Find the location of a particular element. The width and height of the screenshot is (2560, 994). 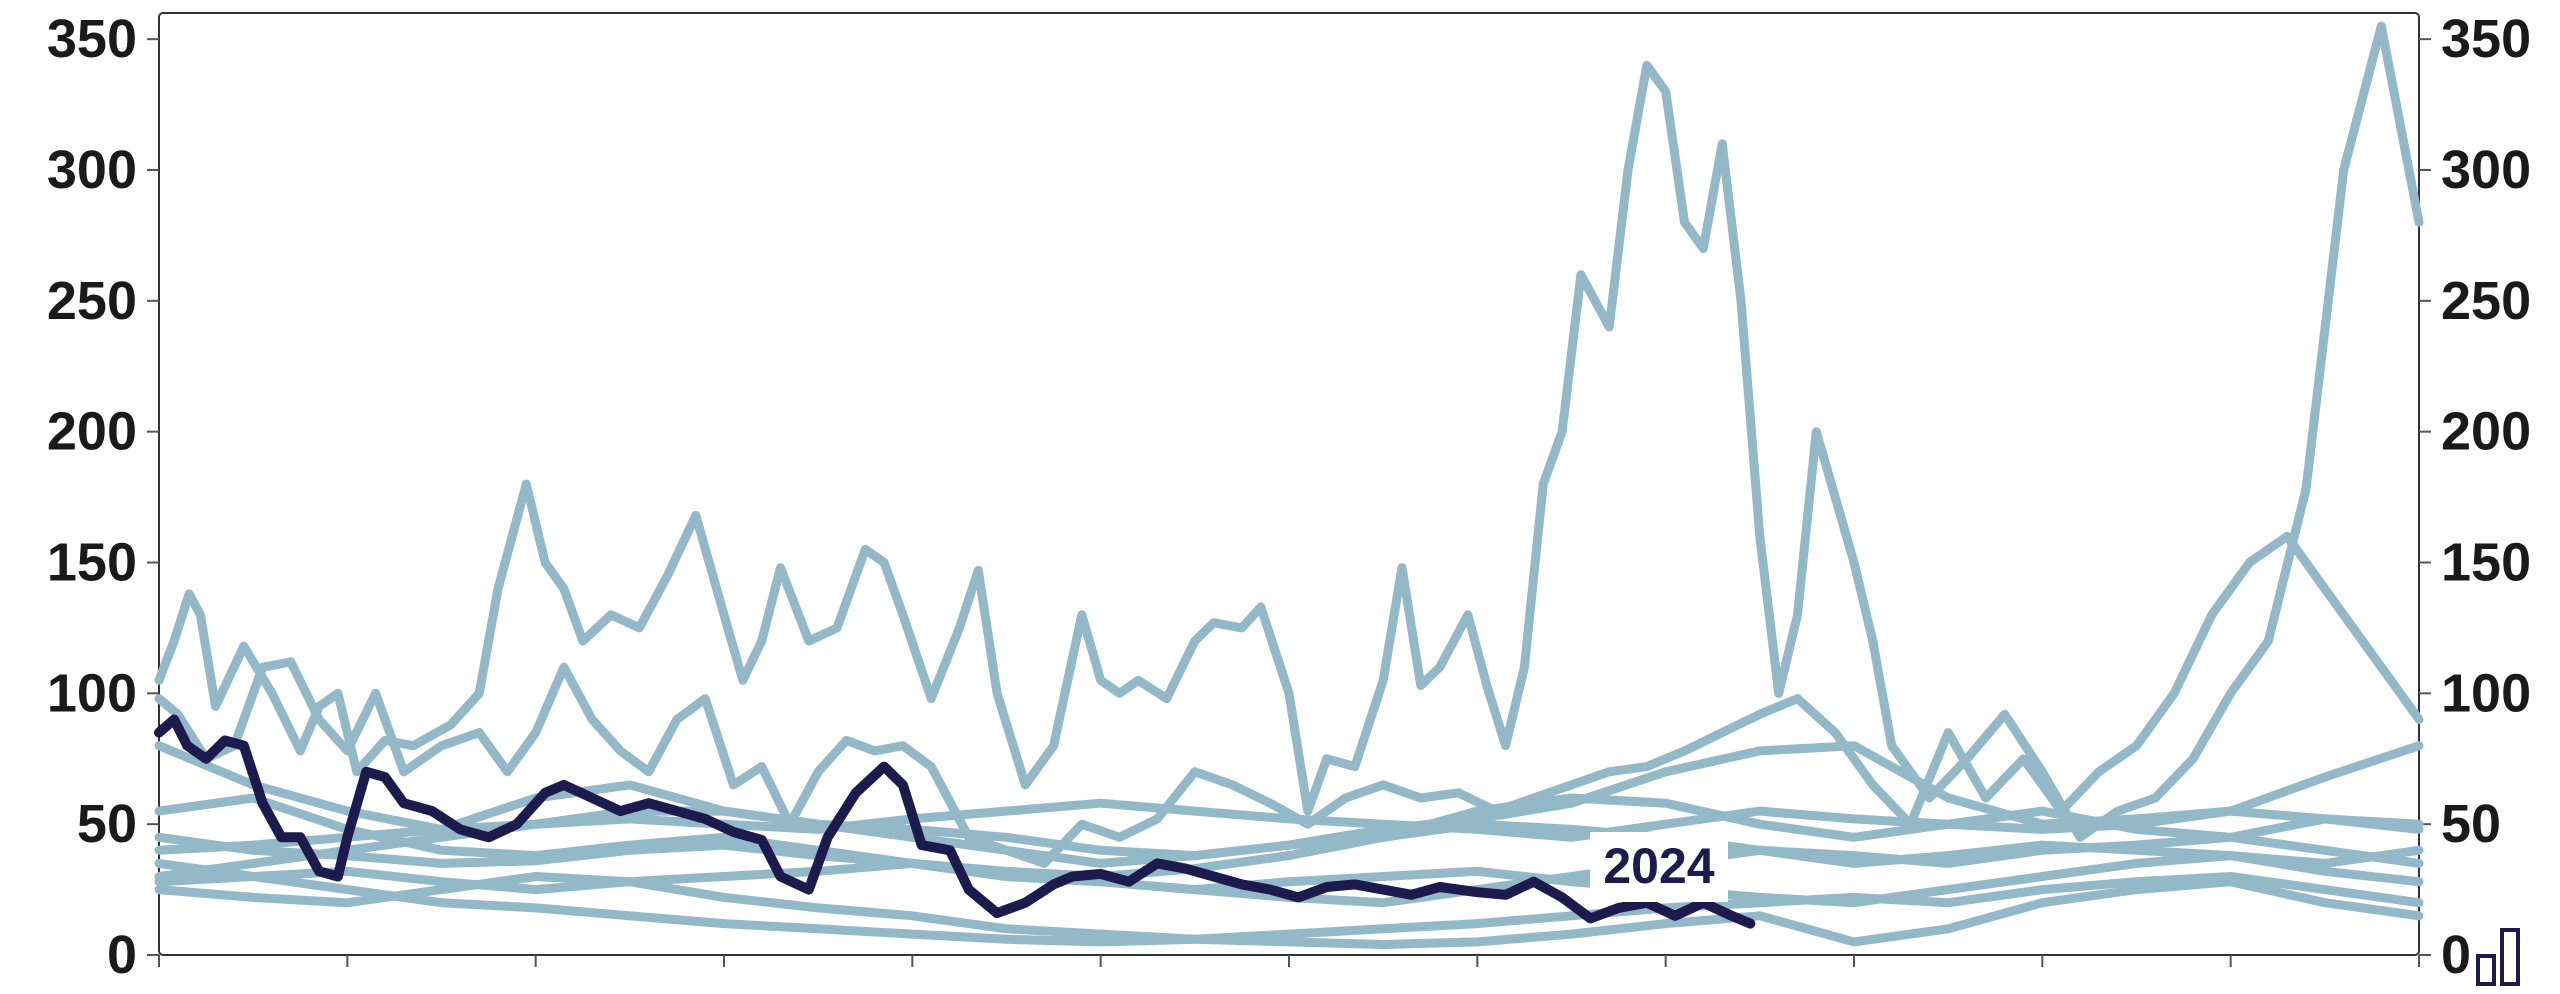

left-tick-label: 0 is located at coordinates (122, 955).